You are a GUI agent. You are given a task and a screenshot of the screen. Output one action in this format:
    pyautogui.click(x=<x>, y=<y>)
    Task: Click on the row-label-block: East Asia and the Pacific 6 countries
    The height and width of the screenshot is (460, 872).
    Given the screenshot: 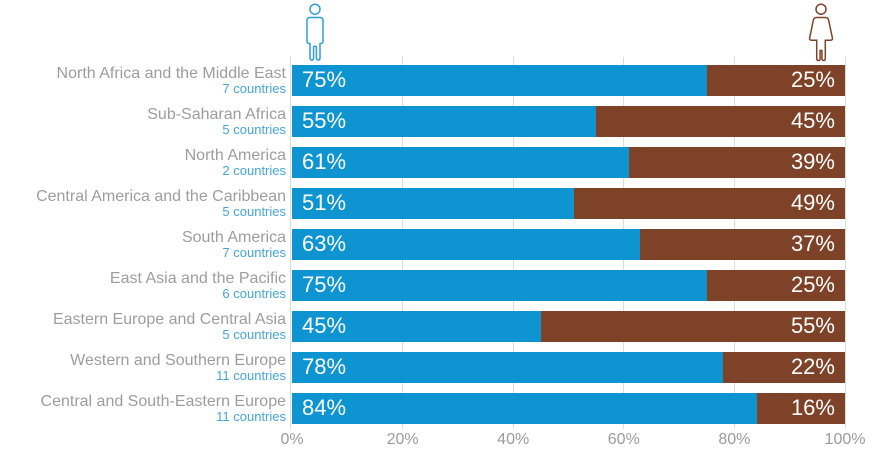 What is the action you would take?
    pyautogui.click(x=143, y=285)
    